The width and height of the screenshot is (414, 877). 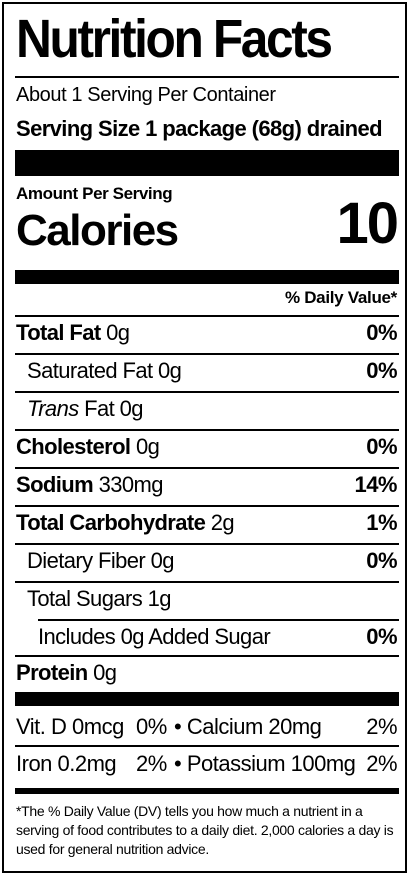 I want to click on nutrient-label: Dietary Fiber 0g, so click(x=101, y=560).